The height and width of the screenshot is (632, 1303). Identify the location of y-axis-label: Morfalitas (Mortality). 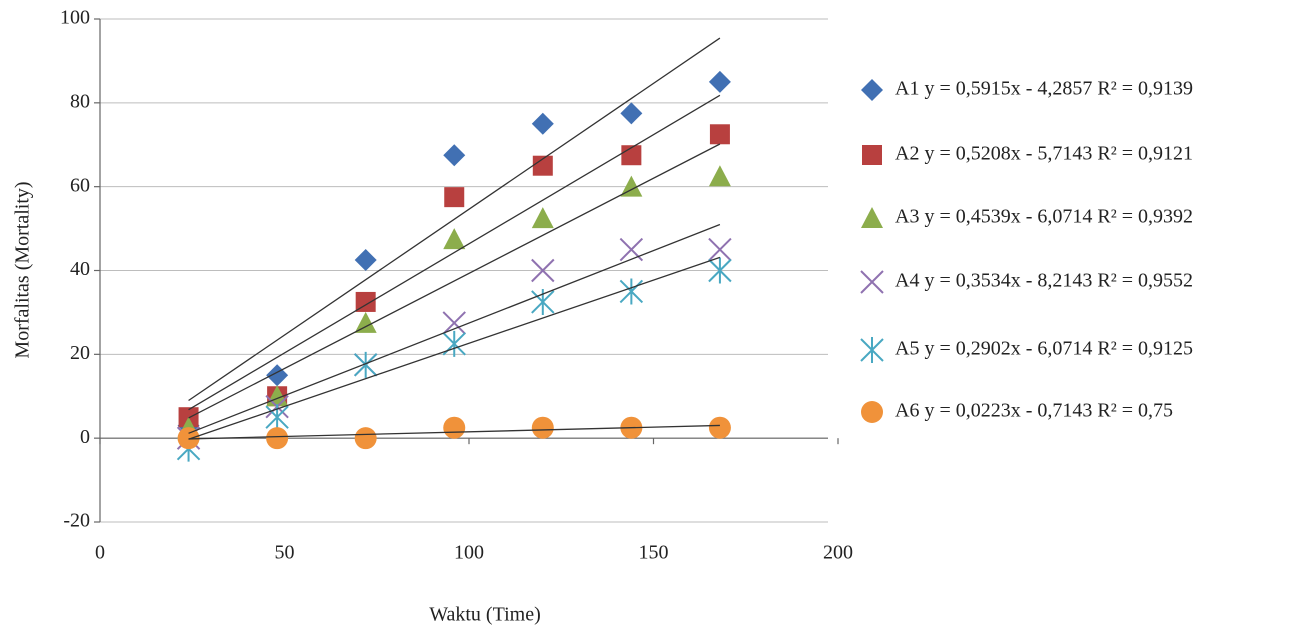
(23, 269).